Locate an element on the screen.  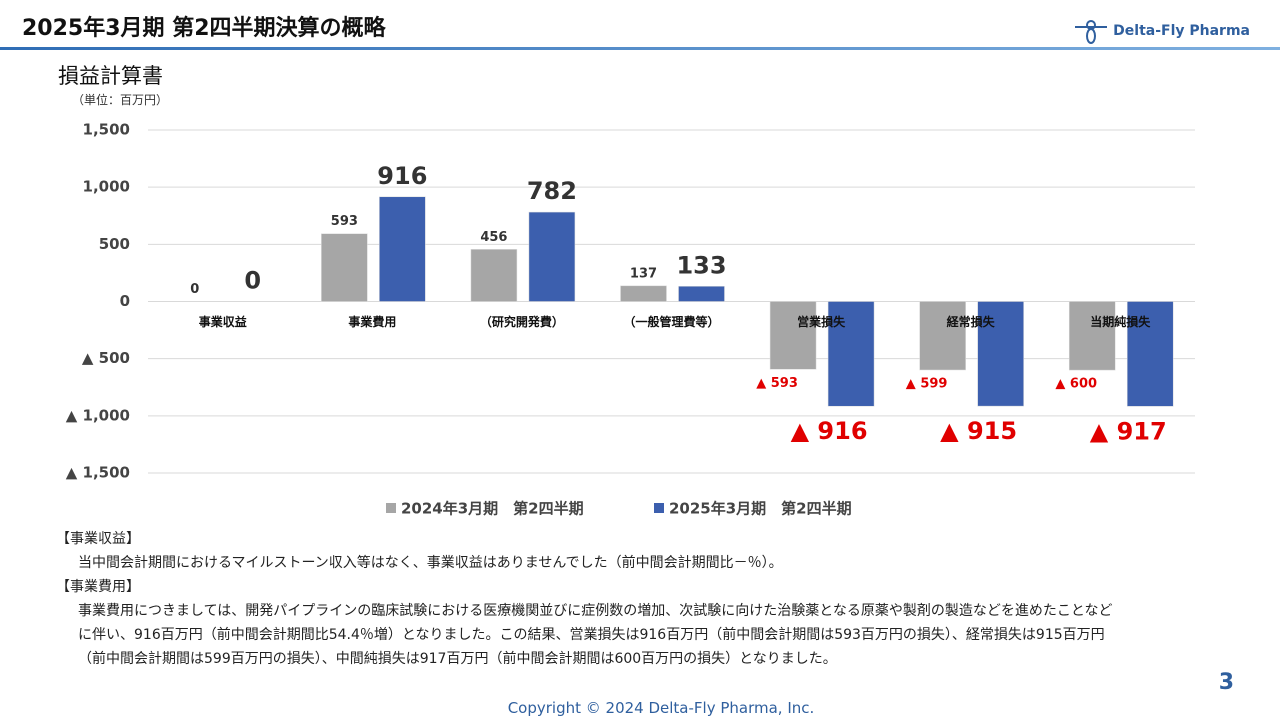
y-tick-label: ▲ 1,500 is located at coordinates (98, 473).